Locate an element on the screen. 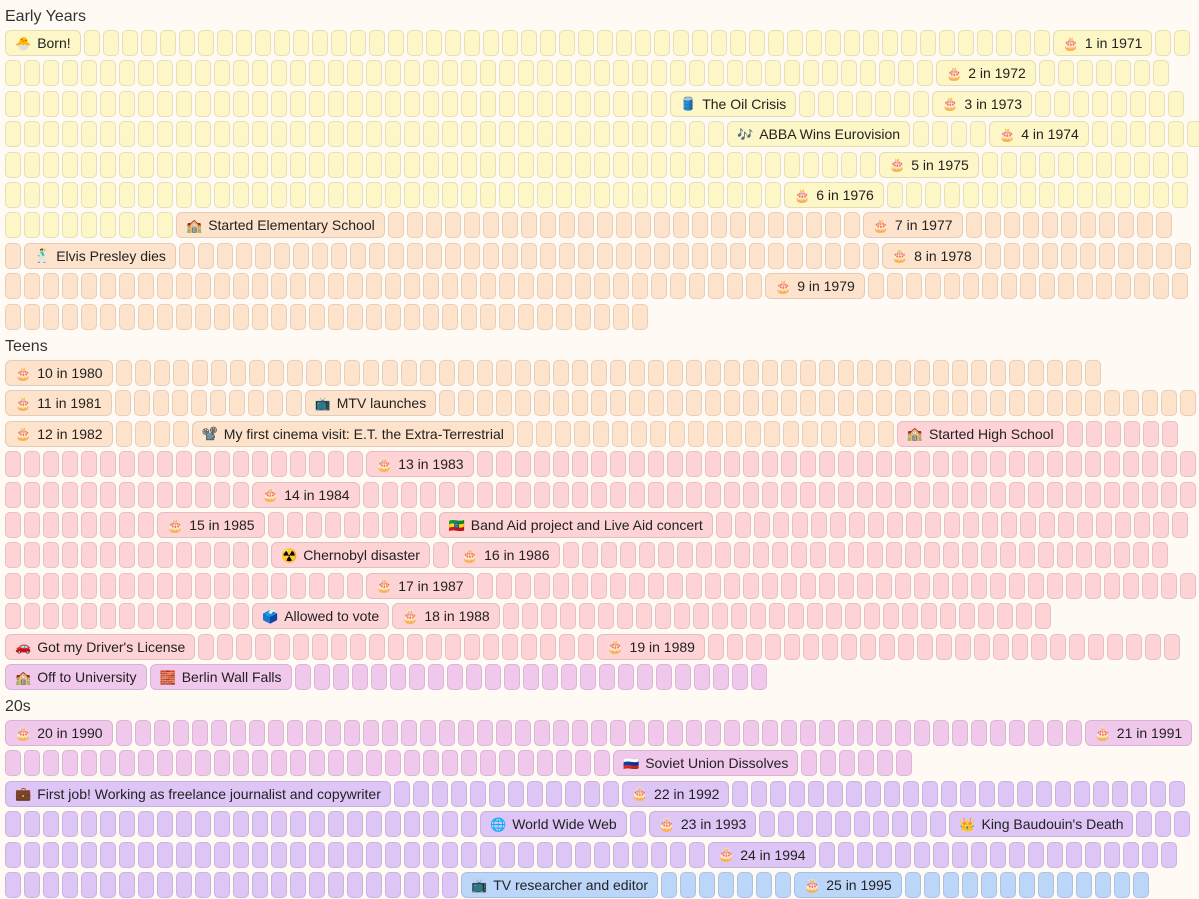  event-chip: 🕺 Elvis Presley dies is located at coordinates (100, 255).